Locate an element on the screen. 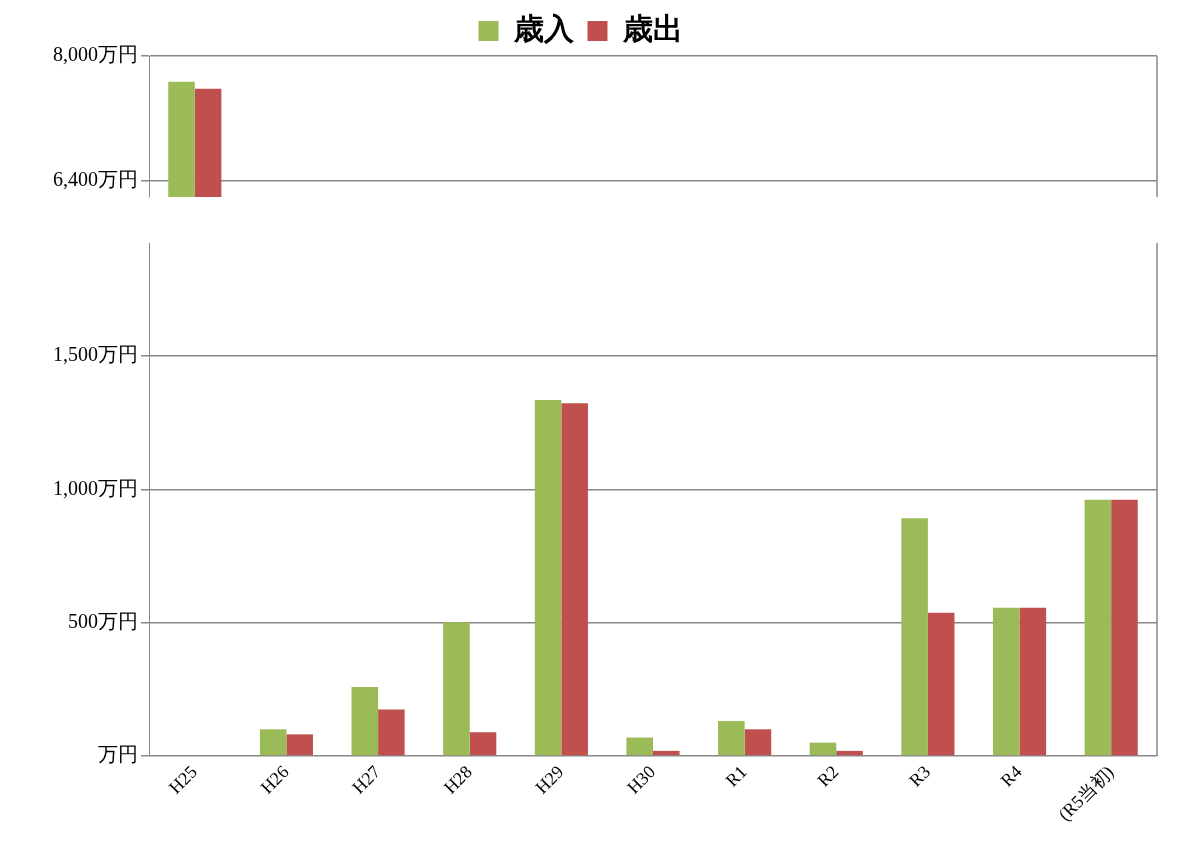 Image resolution: width=1179 pixels, height=848 pixels. x-tick-label: R2 is located at coordinates (828, 776).